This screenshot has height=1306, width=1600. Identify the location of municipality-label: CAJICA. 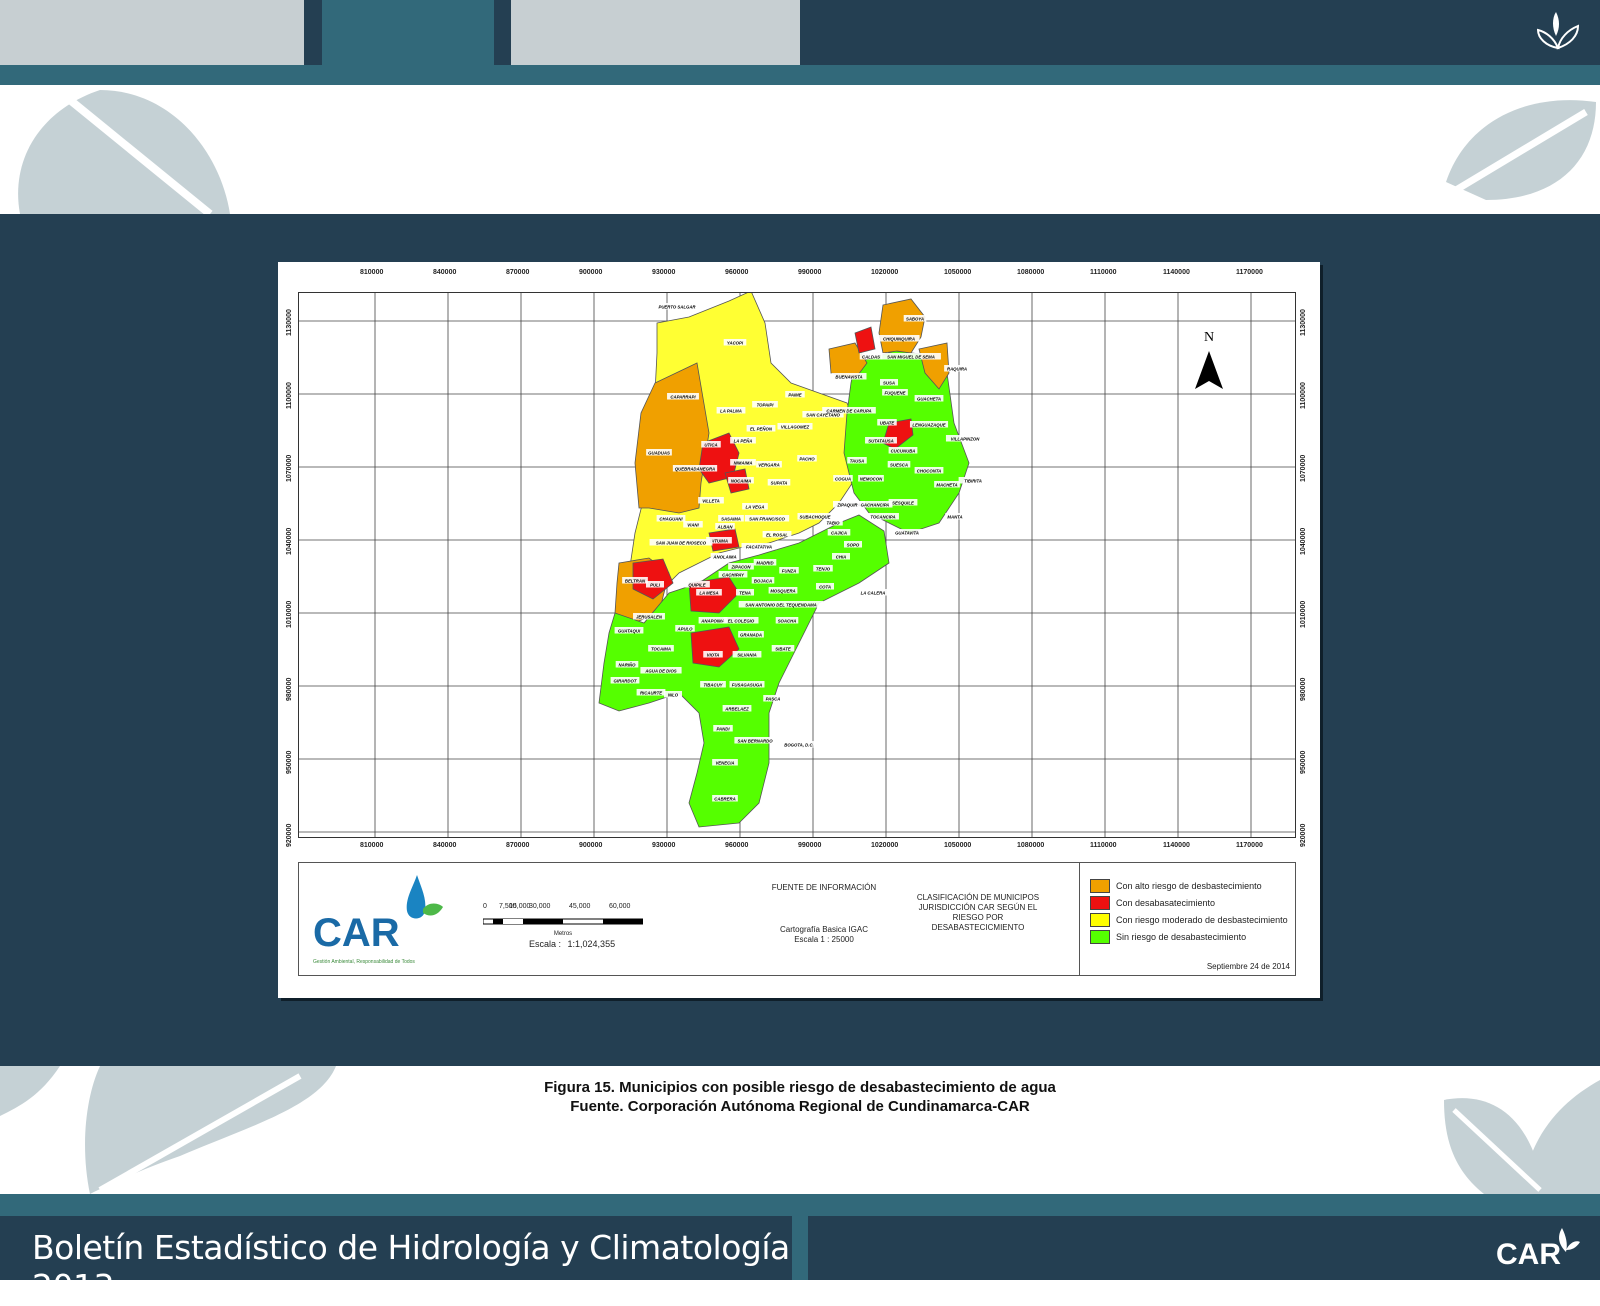
(839, 533).